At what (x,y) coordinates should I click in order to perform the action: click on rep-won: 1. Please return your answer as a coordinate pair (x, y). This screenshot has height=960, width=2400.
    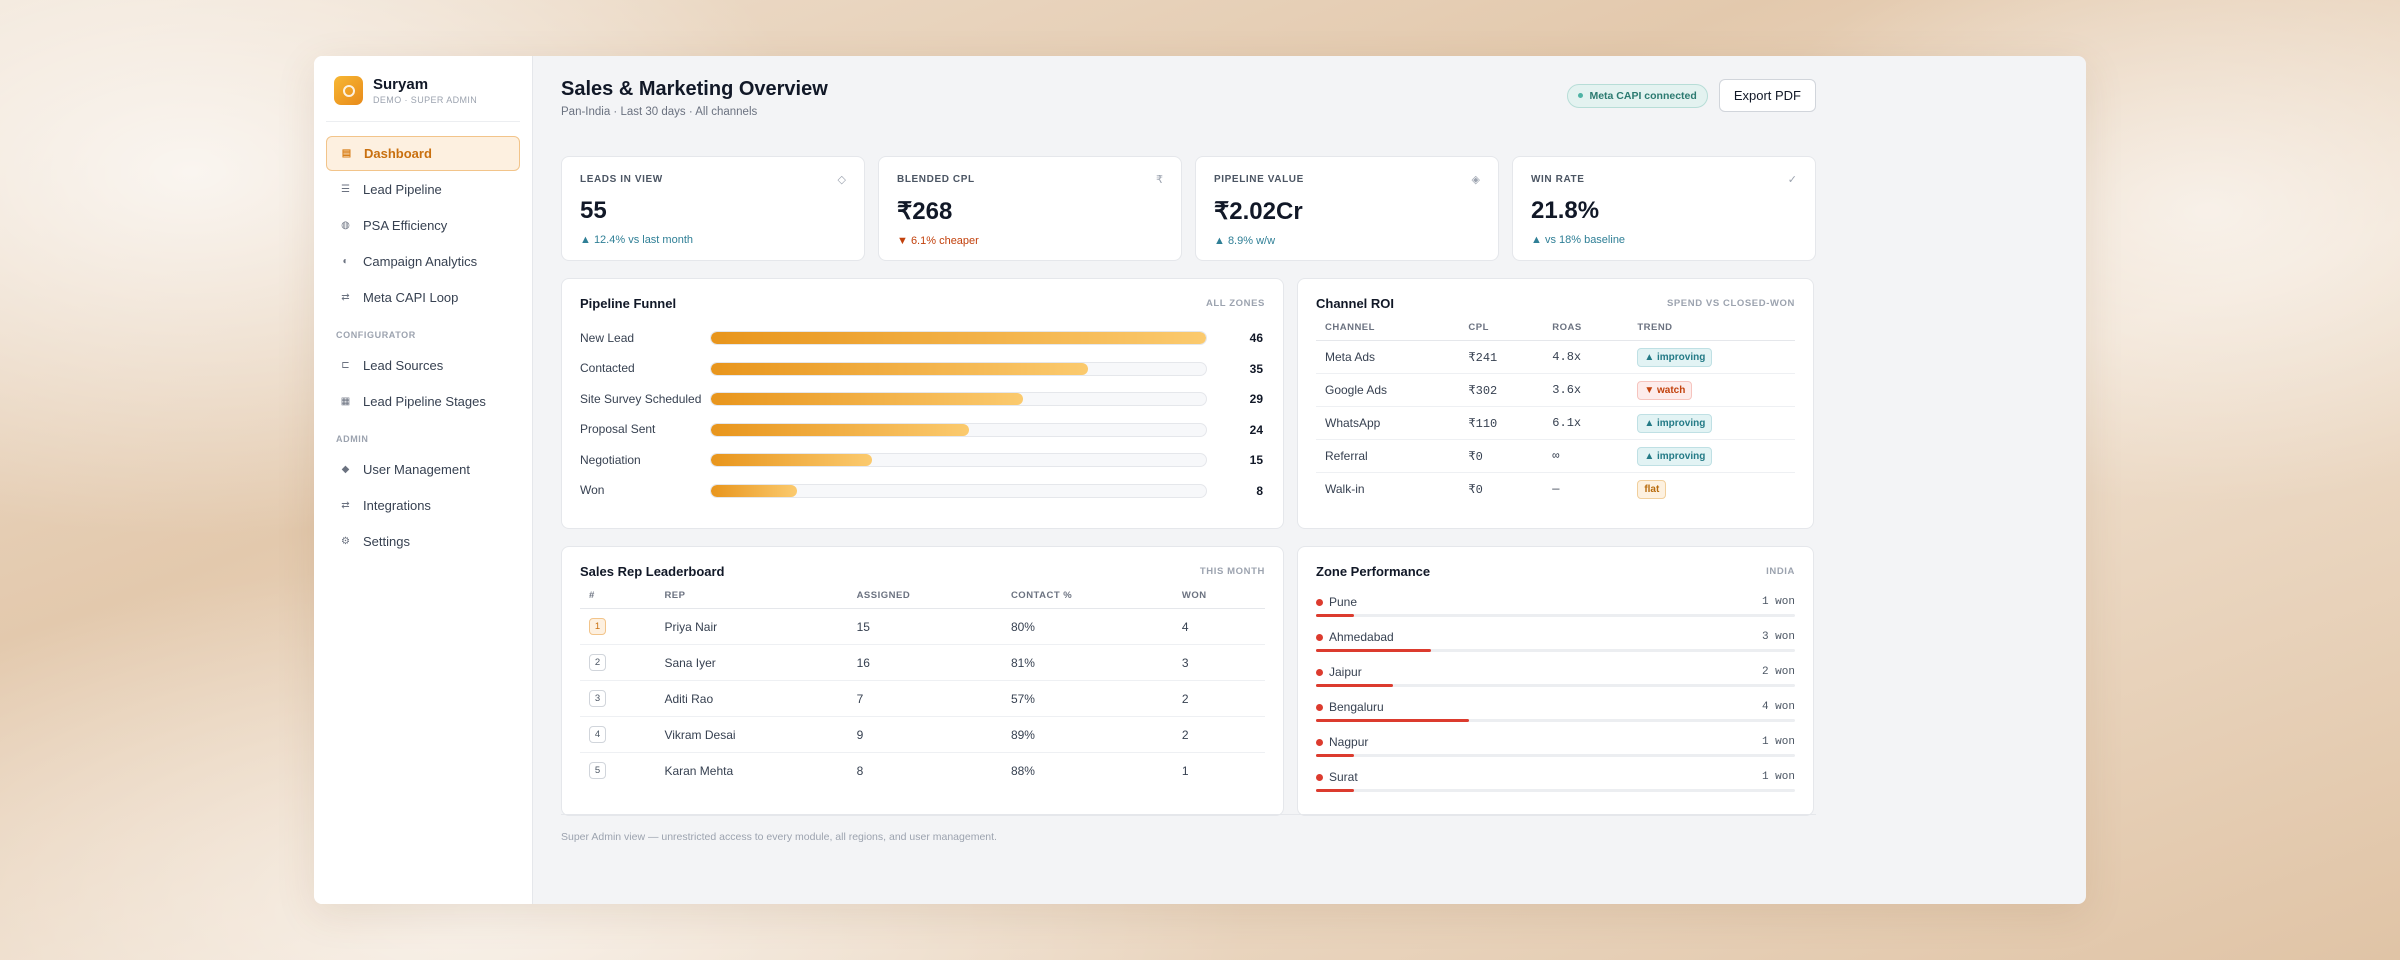
    Looking at the image, I should click on (1185, 770).